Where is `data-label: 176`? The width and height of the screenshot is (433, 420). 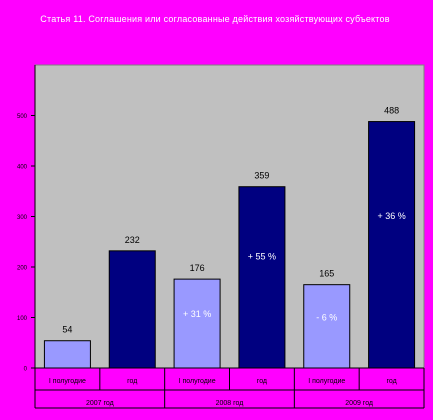
data-label: 176 is located at coordinates (197, 268).